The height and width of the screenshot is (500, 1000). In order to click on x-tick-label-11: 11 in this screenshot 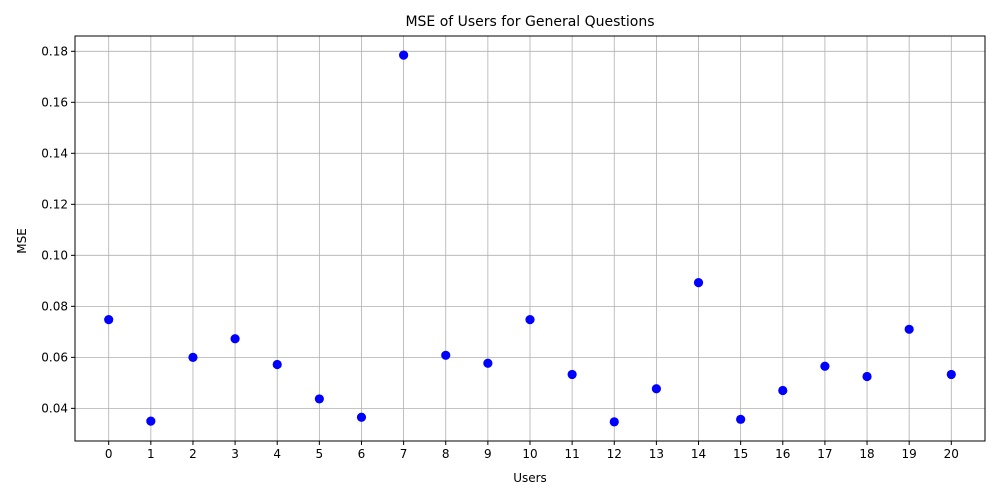, I will do `click(571, 454)`.